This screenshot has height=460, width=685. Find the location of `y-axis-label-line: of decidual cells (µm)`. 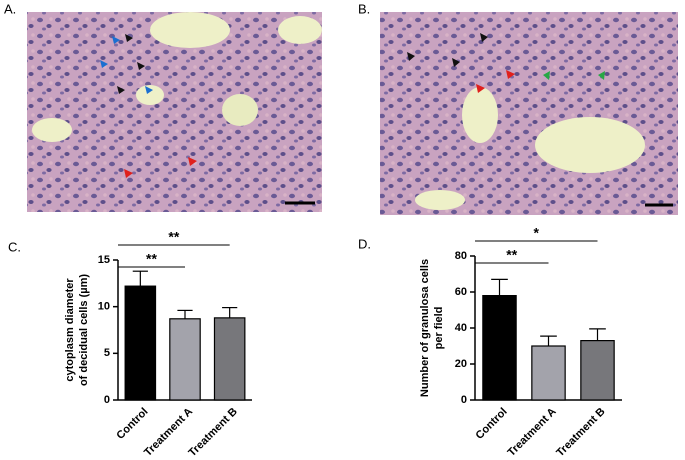

y-axis-label-line: of decidual cells (µm) is located at coordinates (84, 330).